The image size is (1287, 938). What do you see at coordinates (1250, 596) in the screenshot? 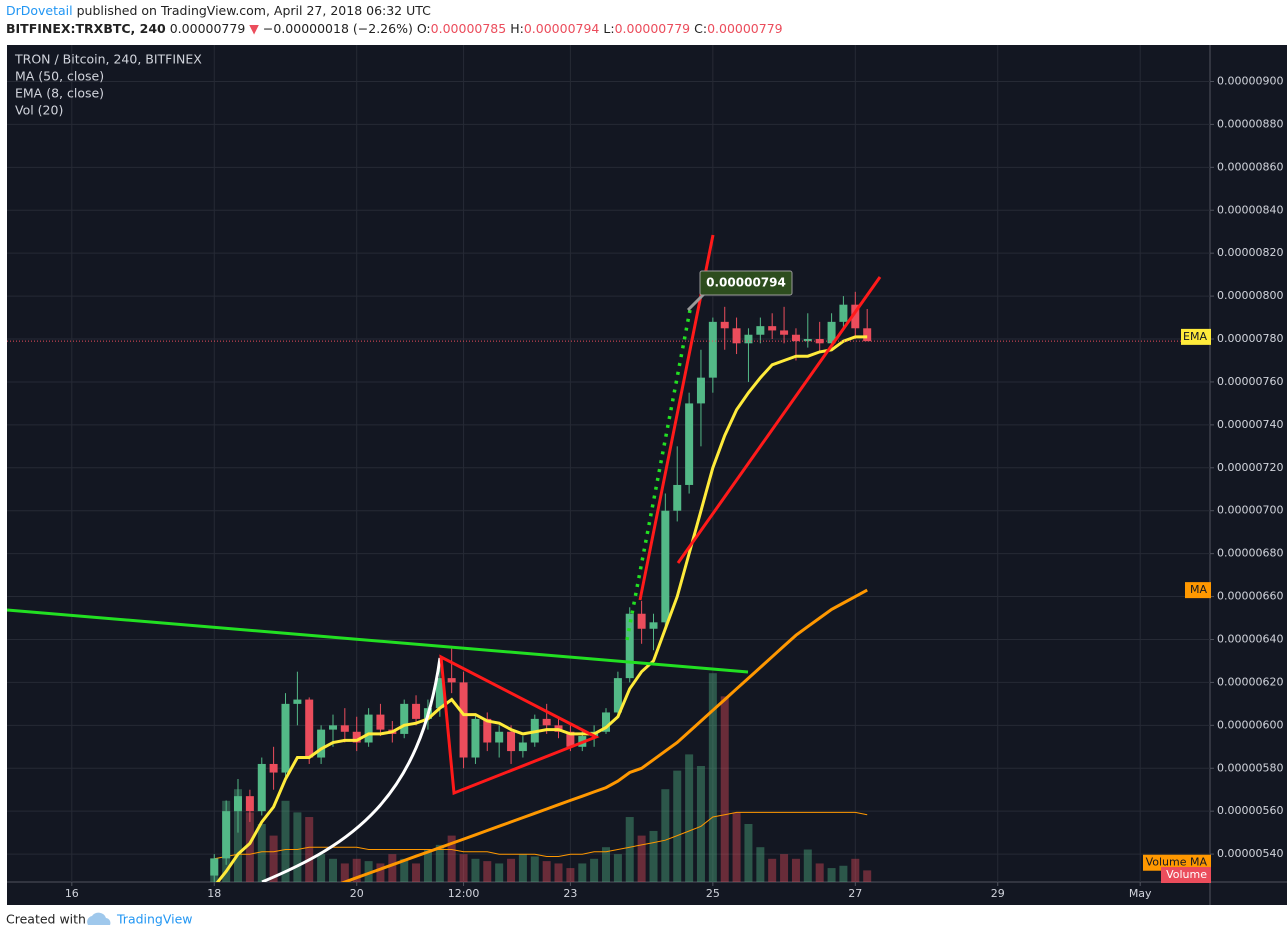
I see `y-tick-label: 0.00000660` at bounding box center [1250, 596].